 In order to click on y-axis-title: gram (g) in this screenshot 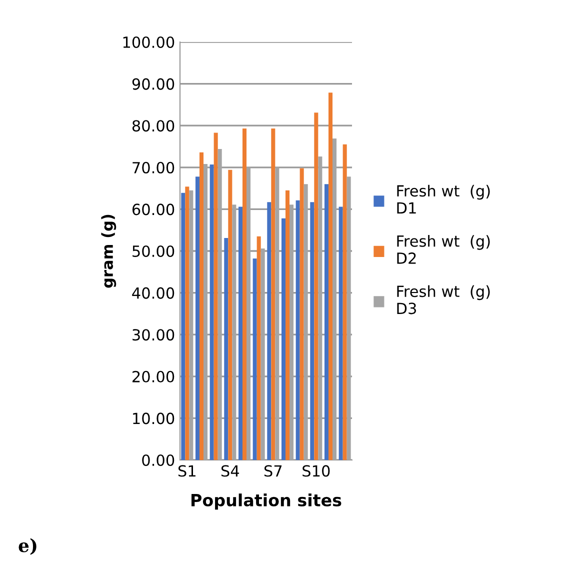, I will do `click(108, 251)`.